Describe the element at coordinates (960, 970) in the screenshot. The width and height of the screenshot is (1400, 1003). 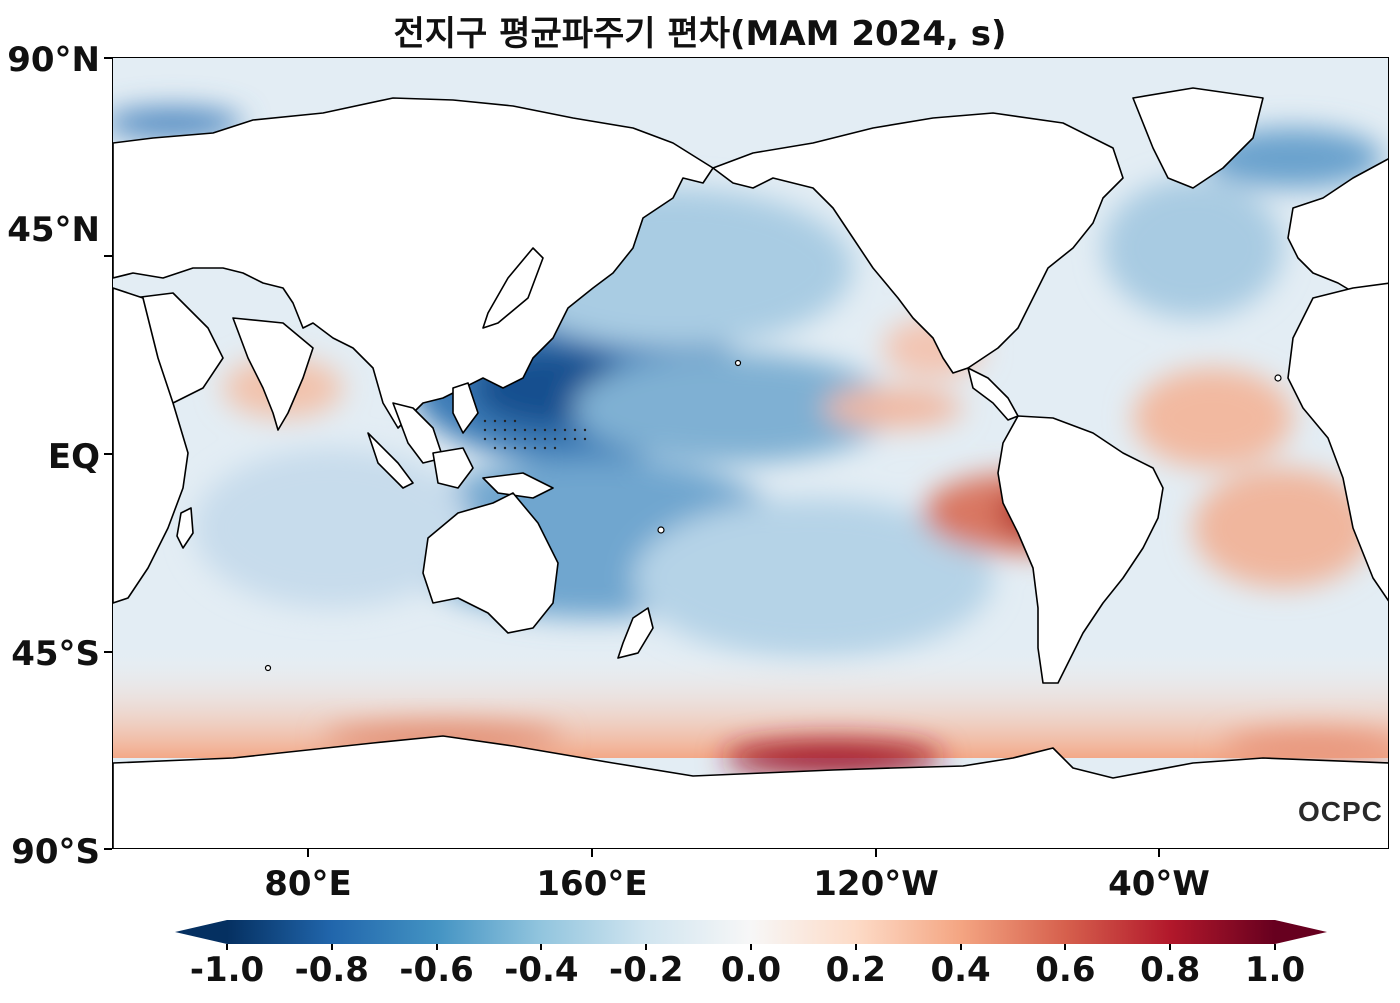
I see `colorbar-tick-label: 0.4` at that location.